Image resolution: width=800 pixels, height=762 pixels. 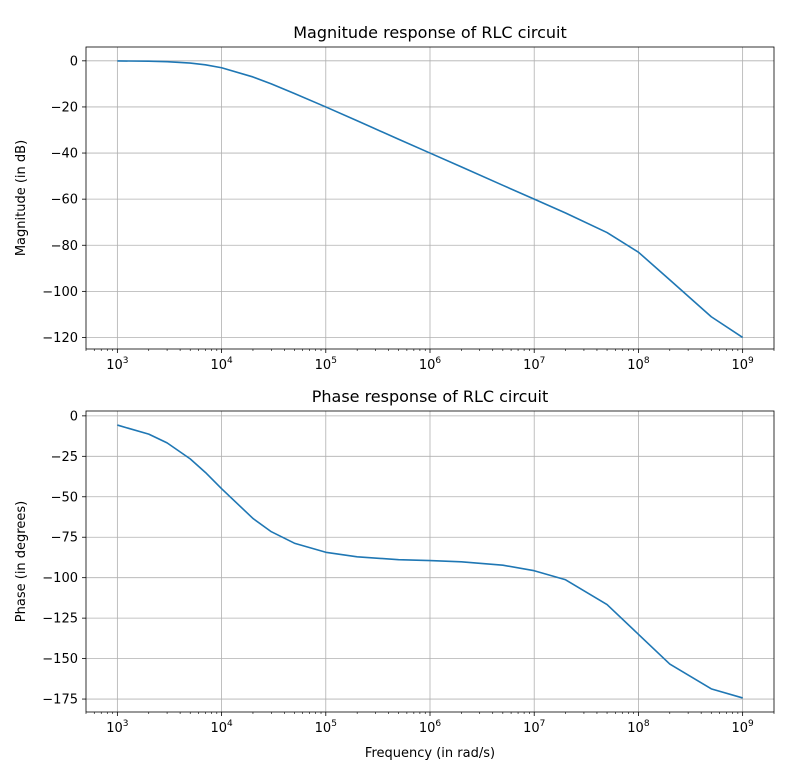 What do you see at coordinates (21, 198) in the screenshot?
I see `magnitude-y-axis-label: Magnitude (in dB)` at bounding box center [21, 198].